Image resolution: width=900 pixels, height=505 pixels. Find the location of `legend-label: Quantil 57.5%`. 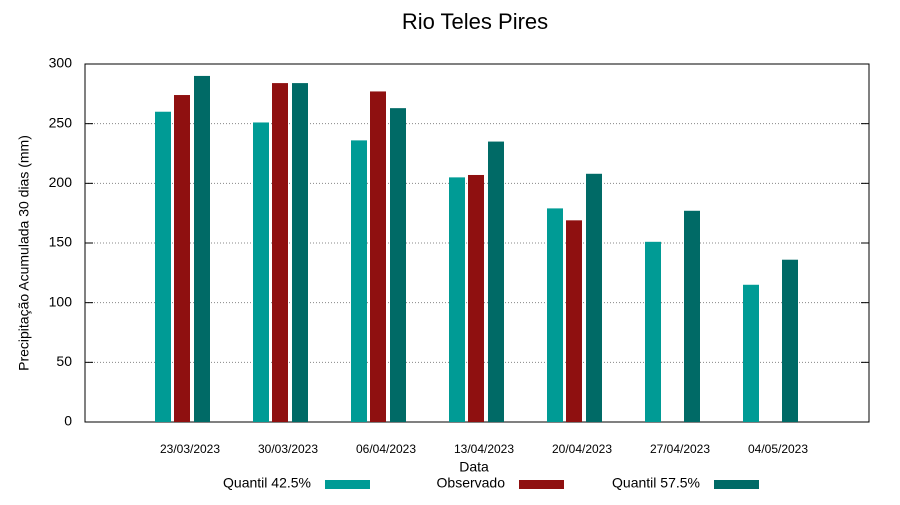

legend-label: Quantil 57.5% is located at coordinates (656, 483).